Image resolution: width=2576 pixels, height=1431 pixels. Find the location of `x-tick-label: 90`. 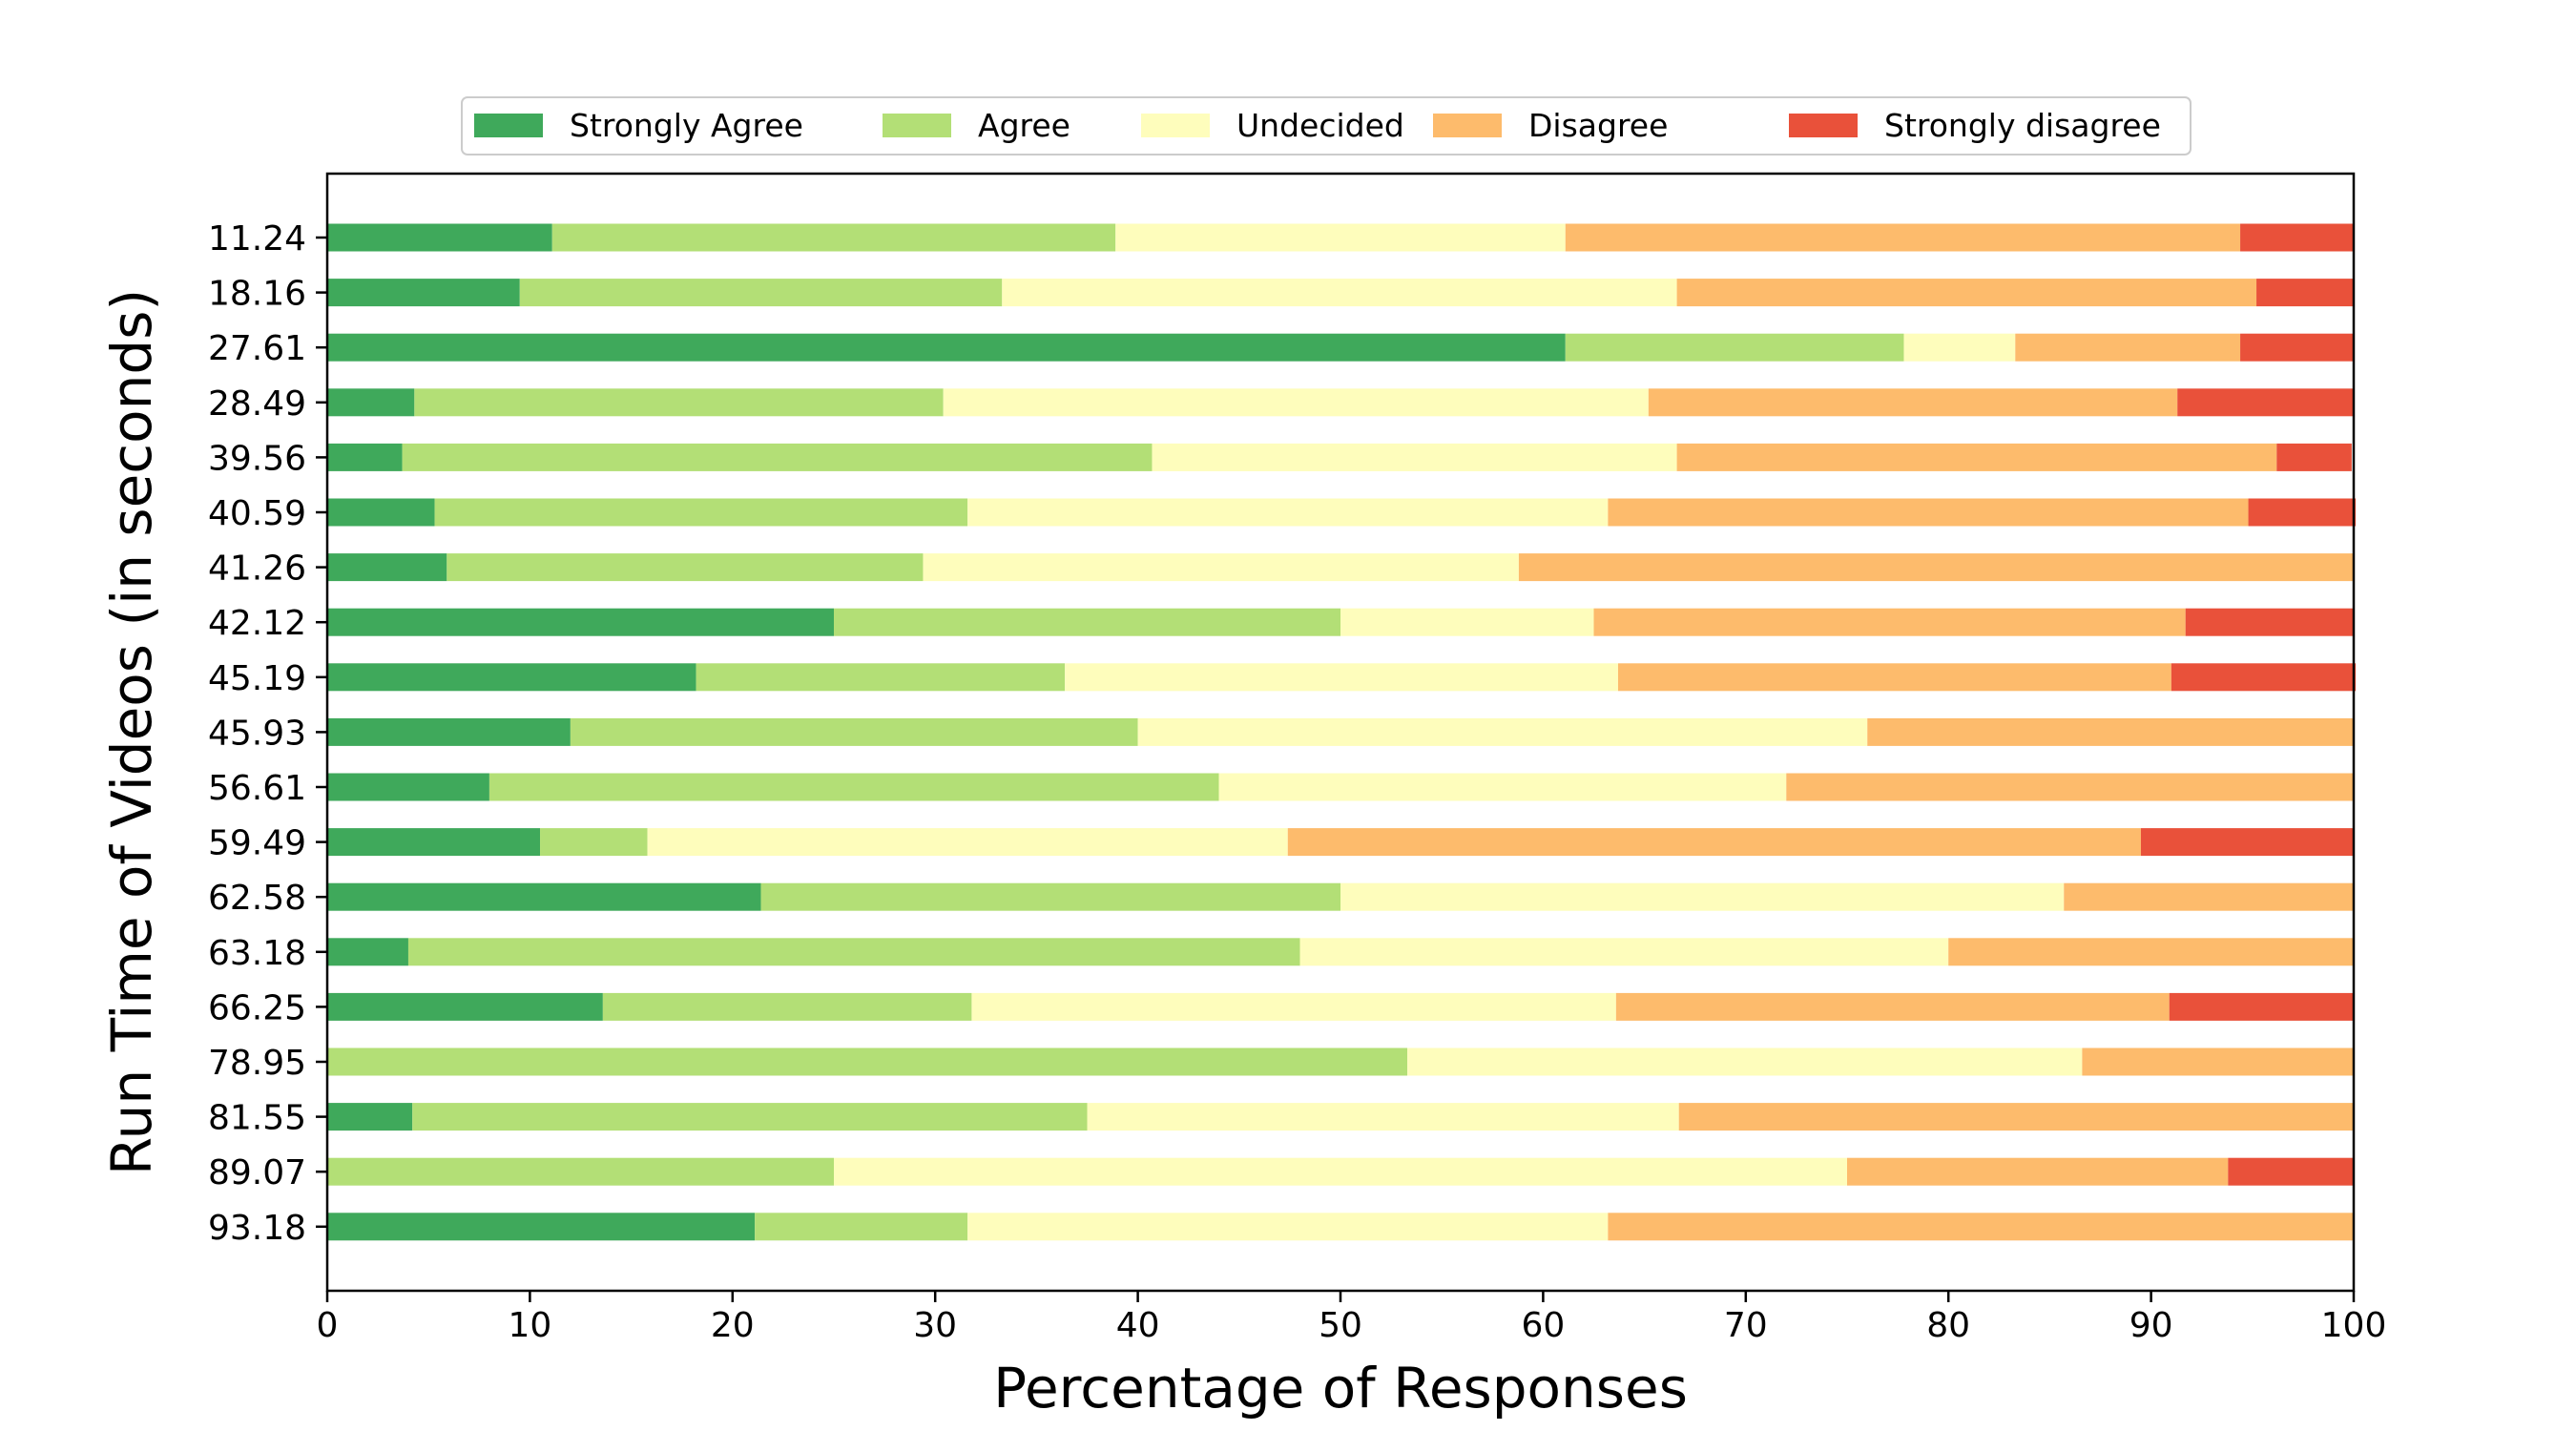

x-tick-label: 90 is located at coordinates (2151, 1325).